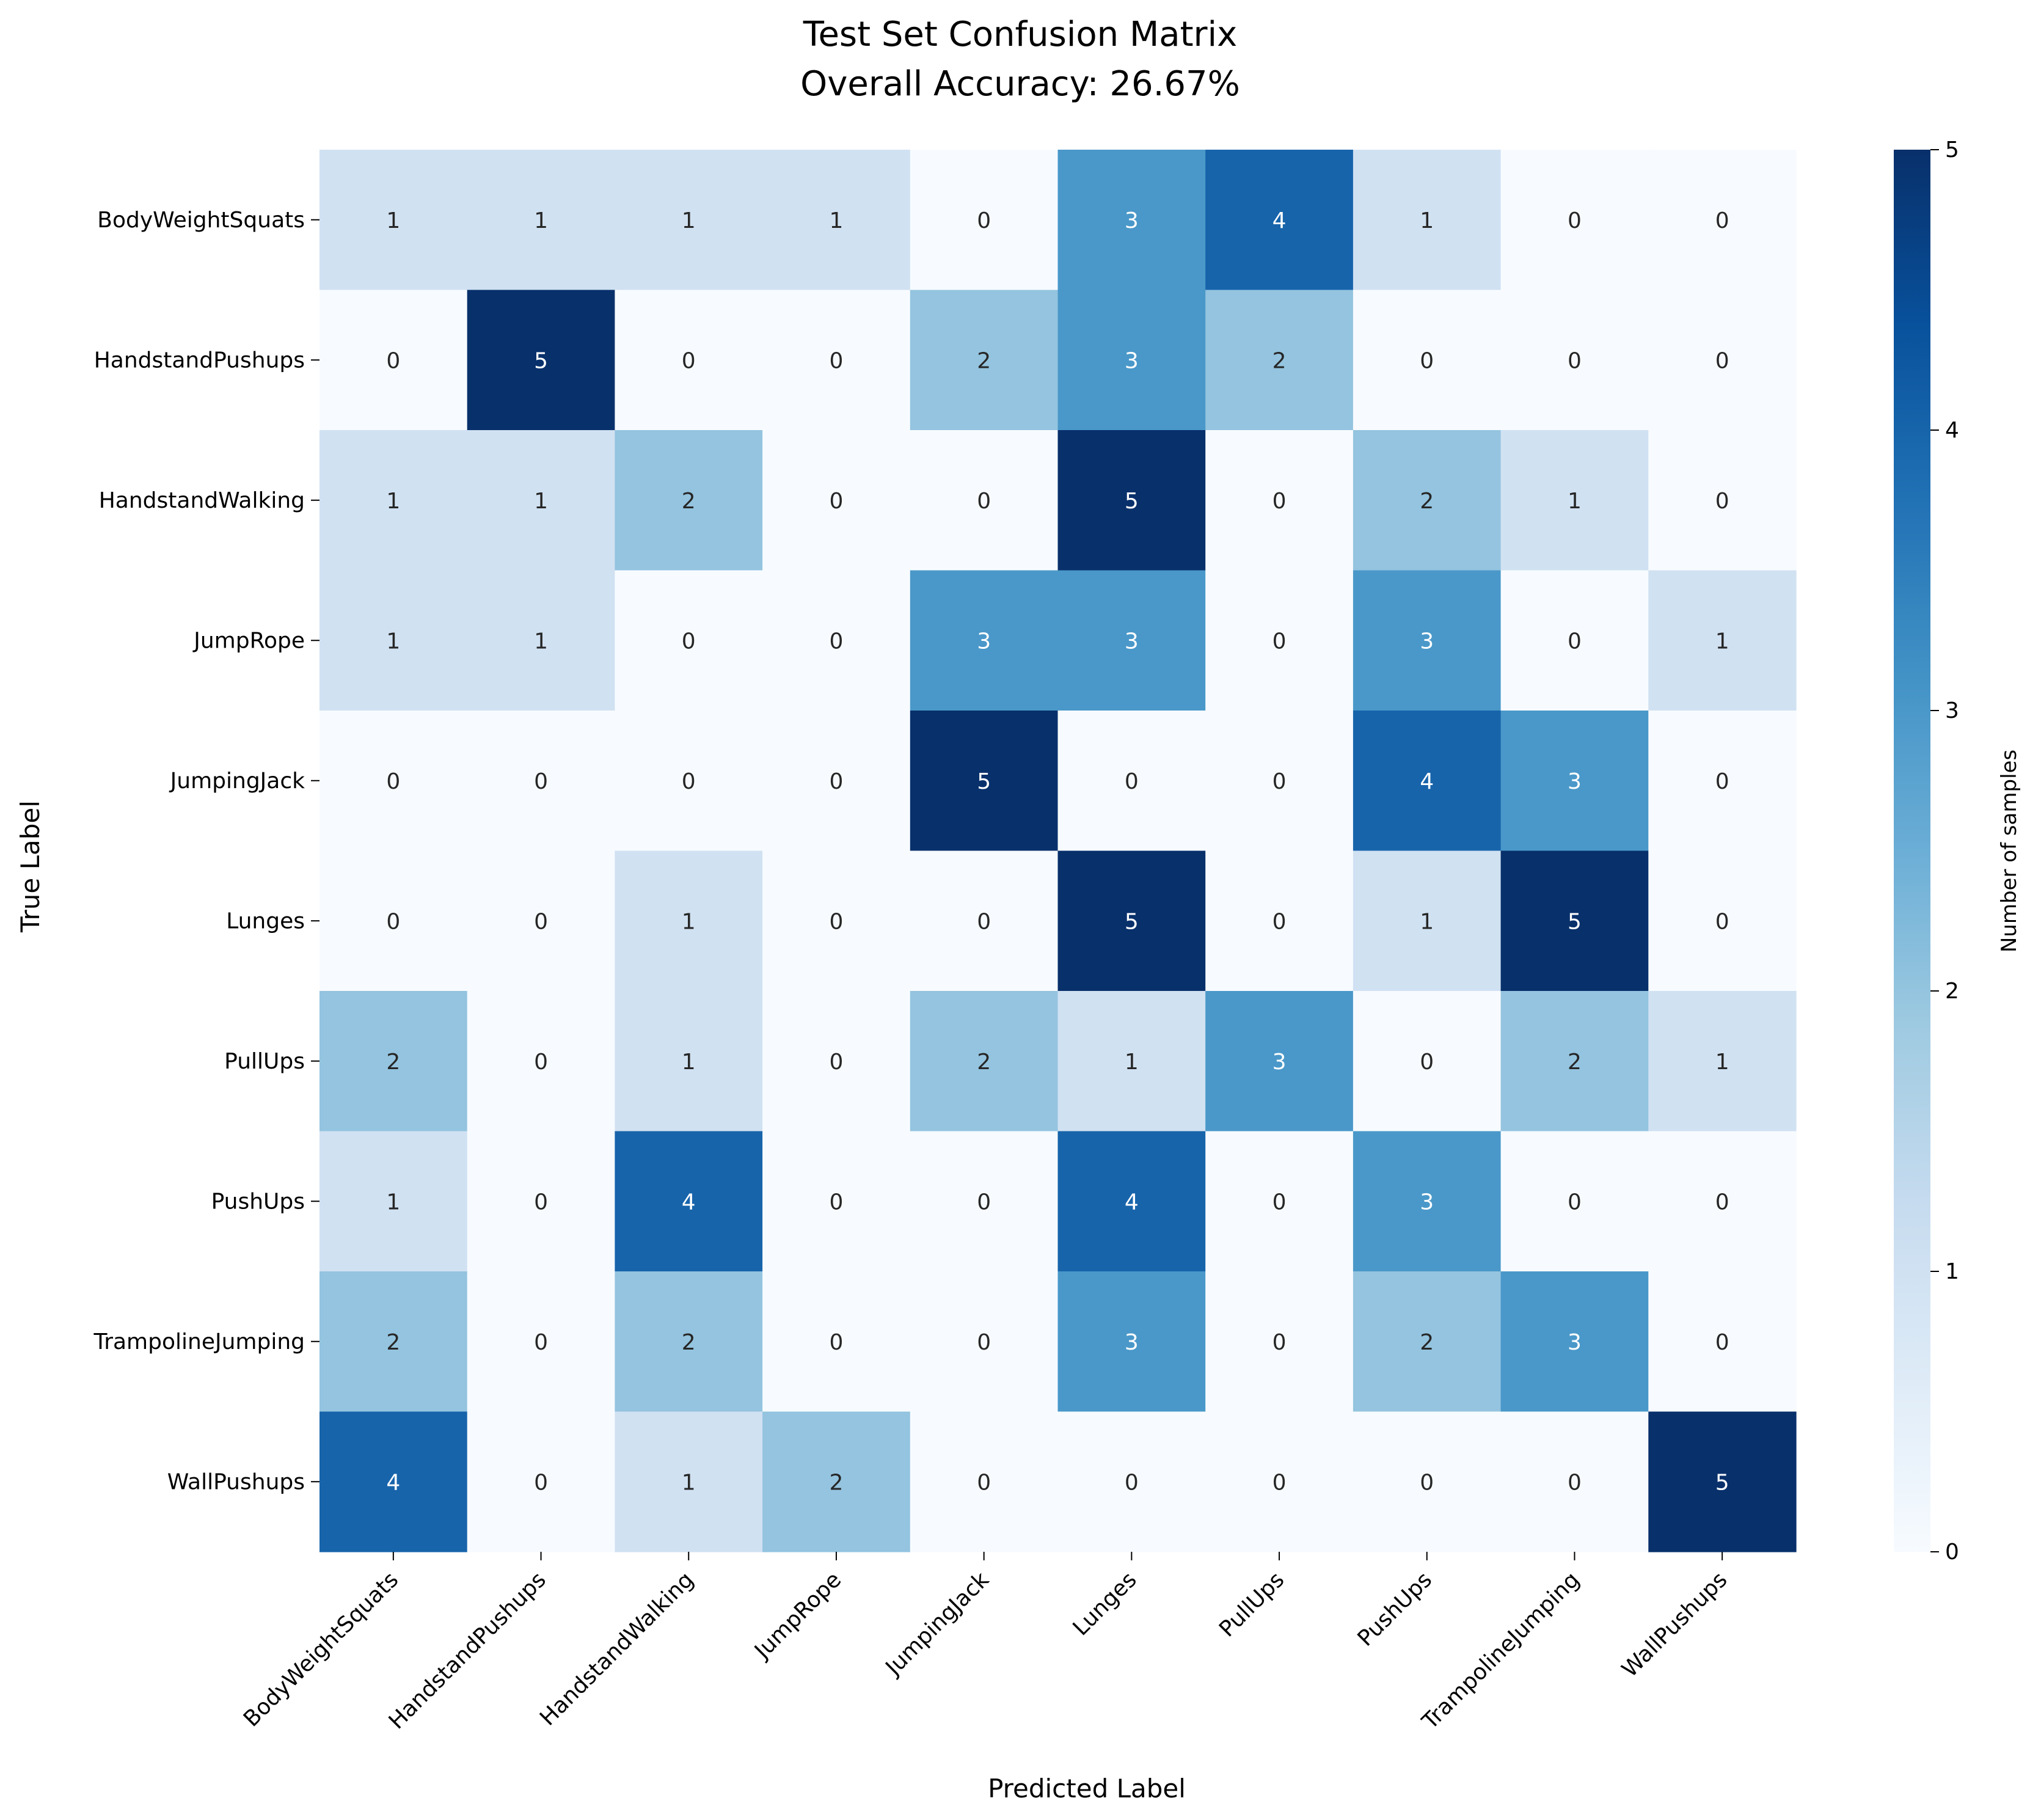 The image size is (2041, 1820). I want to click on x-tick-label: HandstandPushups, so click(468, 1651).